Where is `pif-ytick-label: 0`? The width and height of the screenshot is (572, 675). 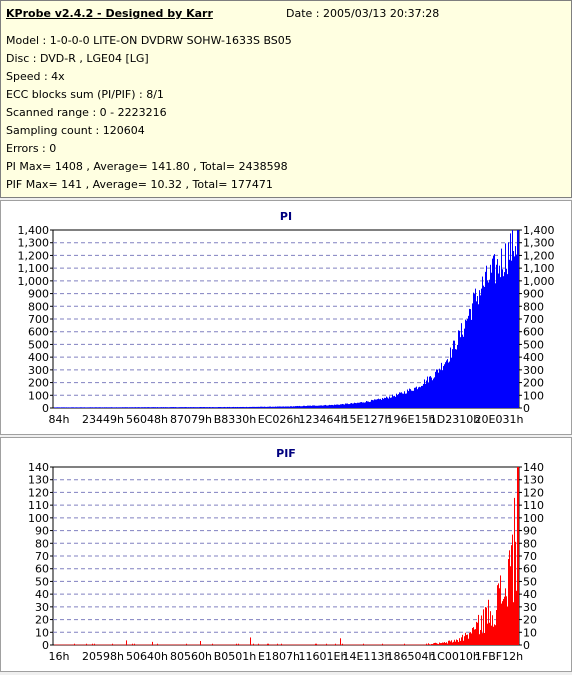 pif-ytick-label: 0 is located at coordinates (45, 645).